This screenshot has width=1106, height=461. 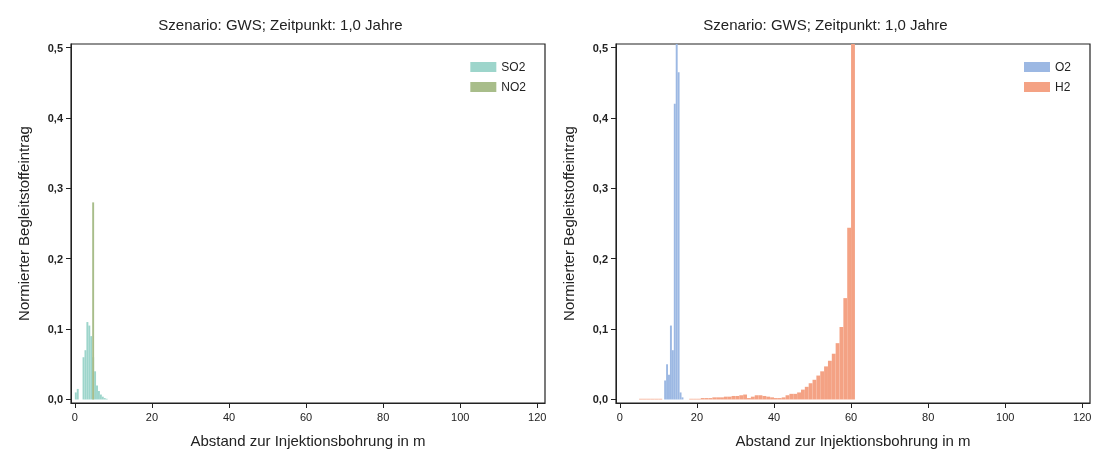 What do you see at coordinates (1063, 67) in the screenshot?
I see `legend-label: O2` at bounding box center [1063, 67].